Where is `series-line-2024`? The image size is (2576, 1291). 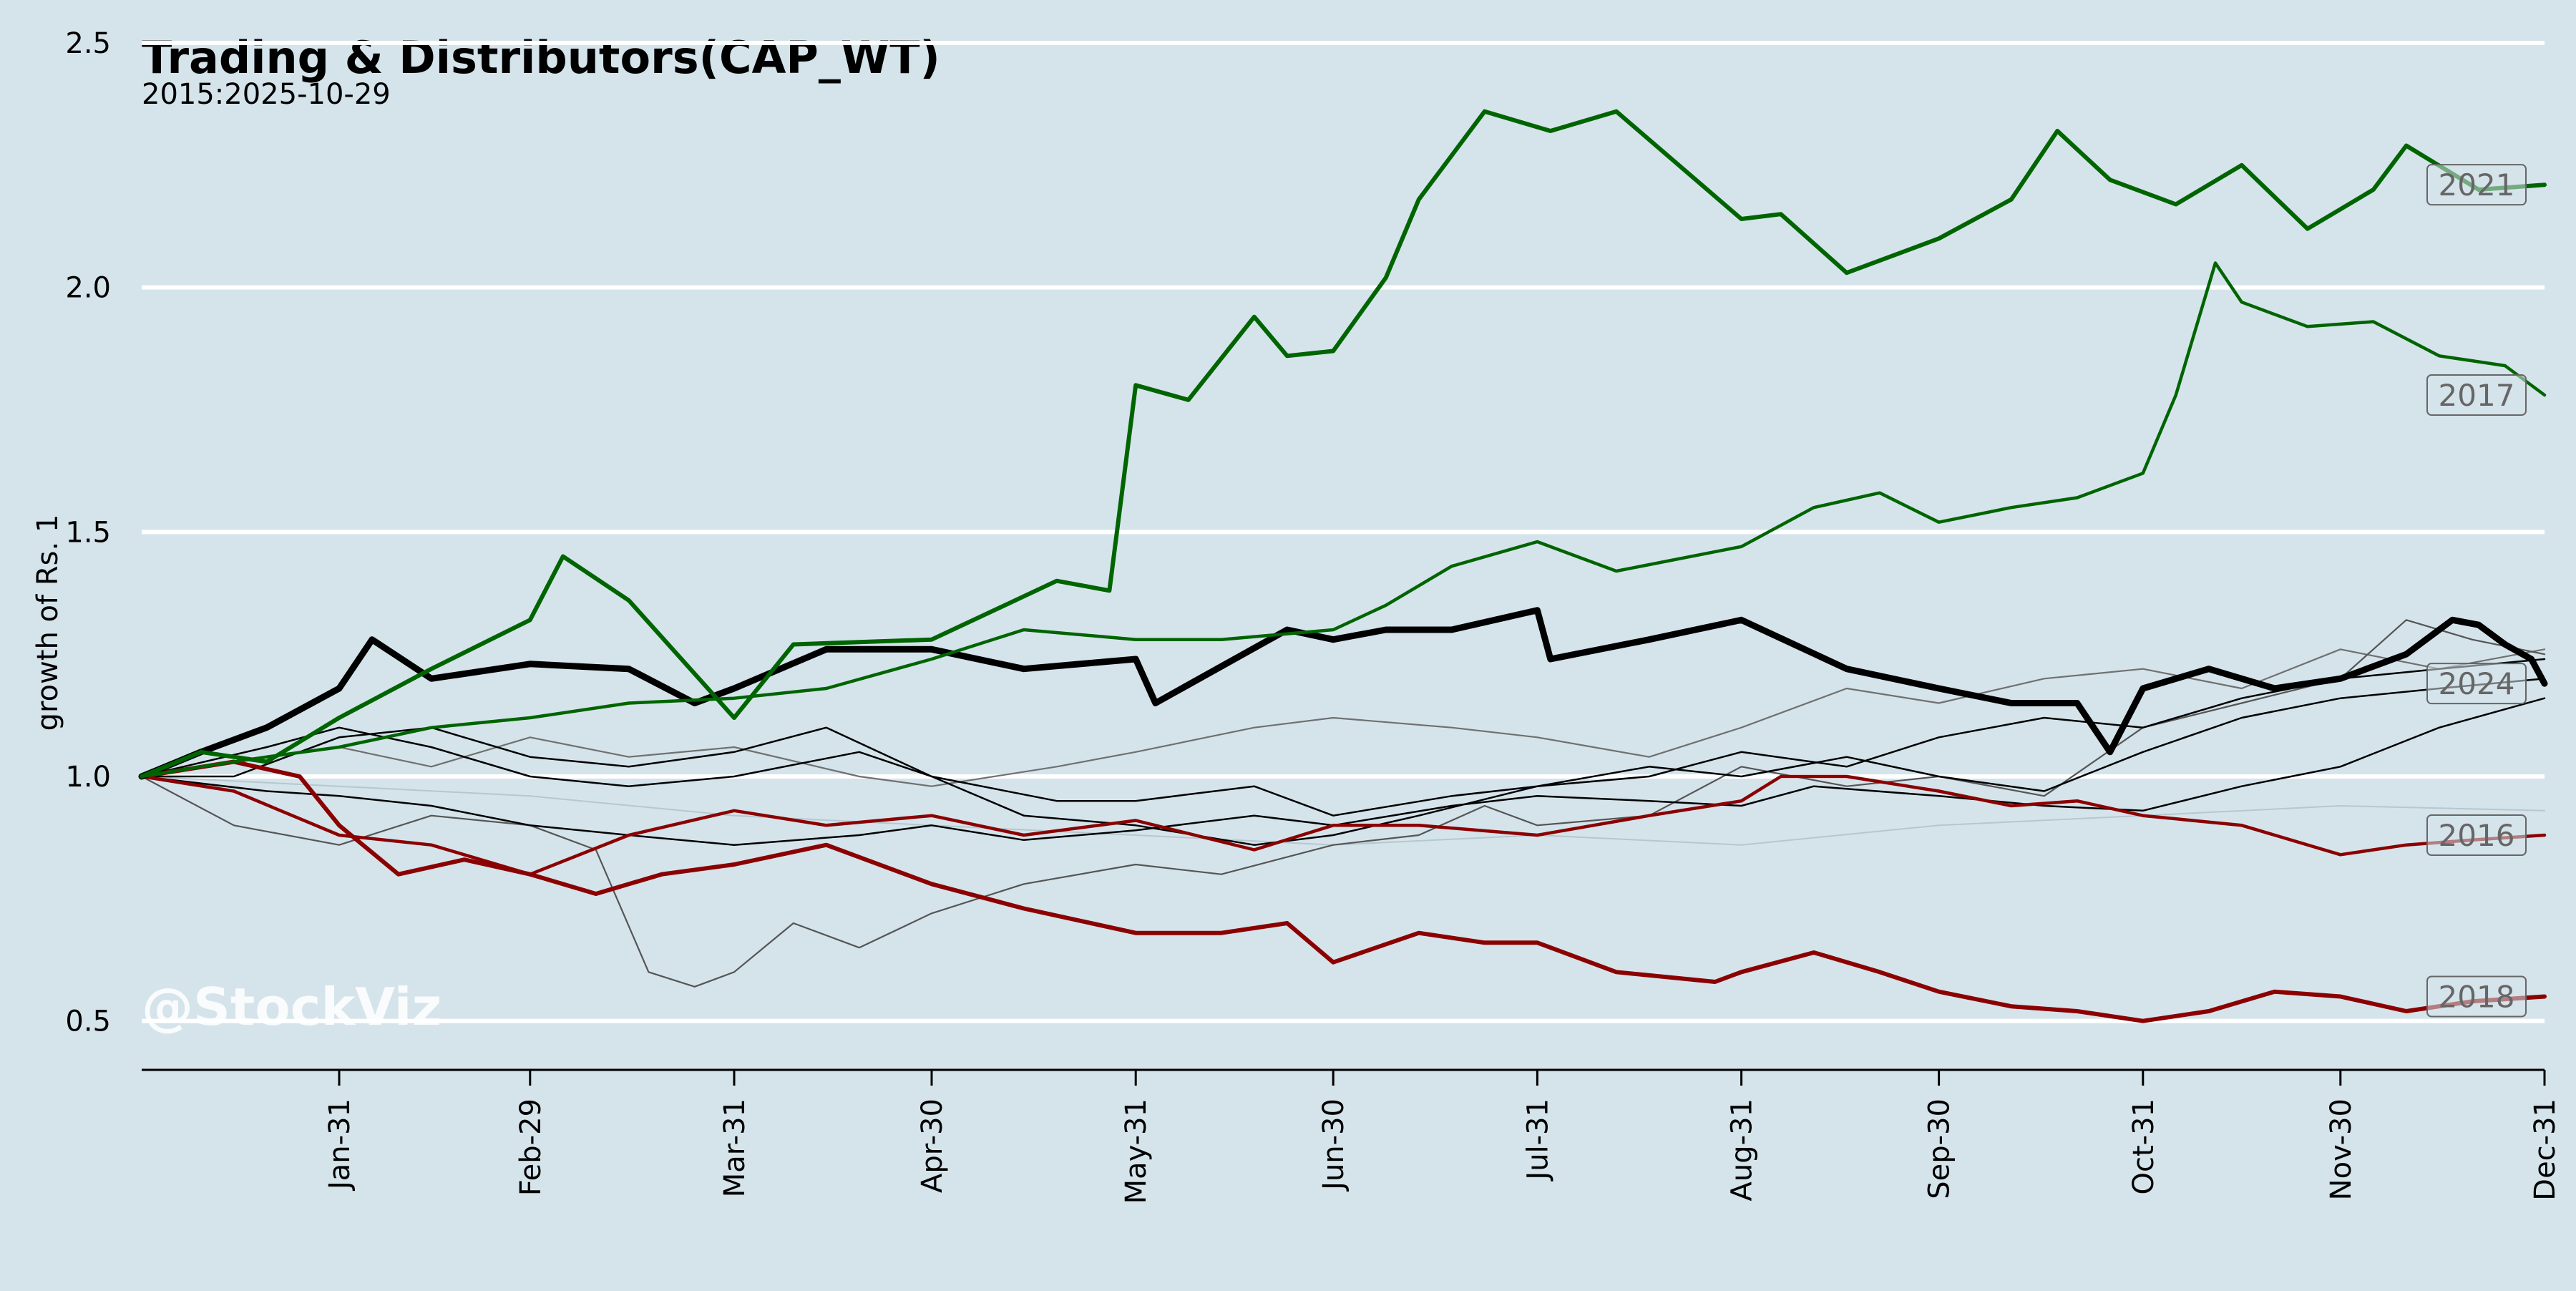
series-line-2024 is located at coordinates (1343, 693).